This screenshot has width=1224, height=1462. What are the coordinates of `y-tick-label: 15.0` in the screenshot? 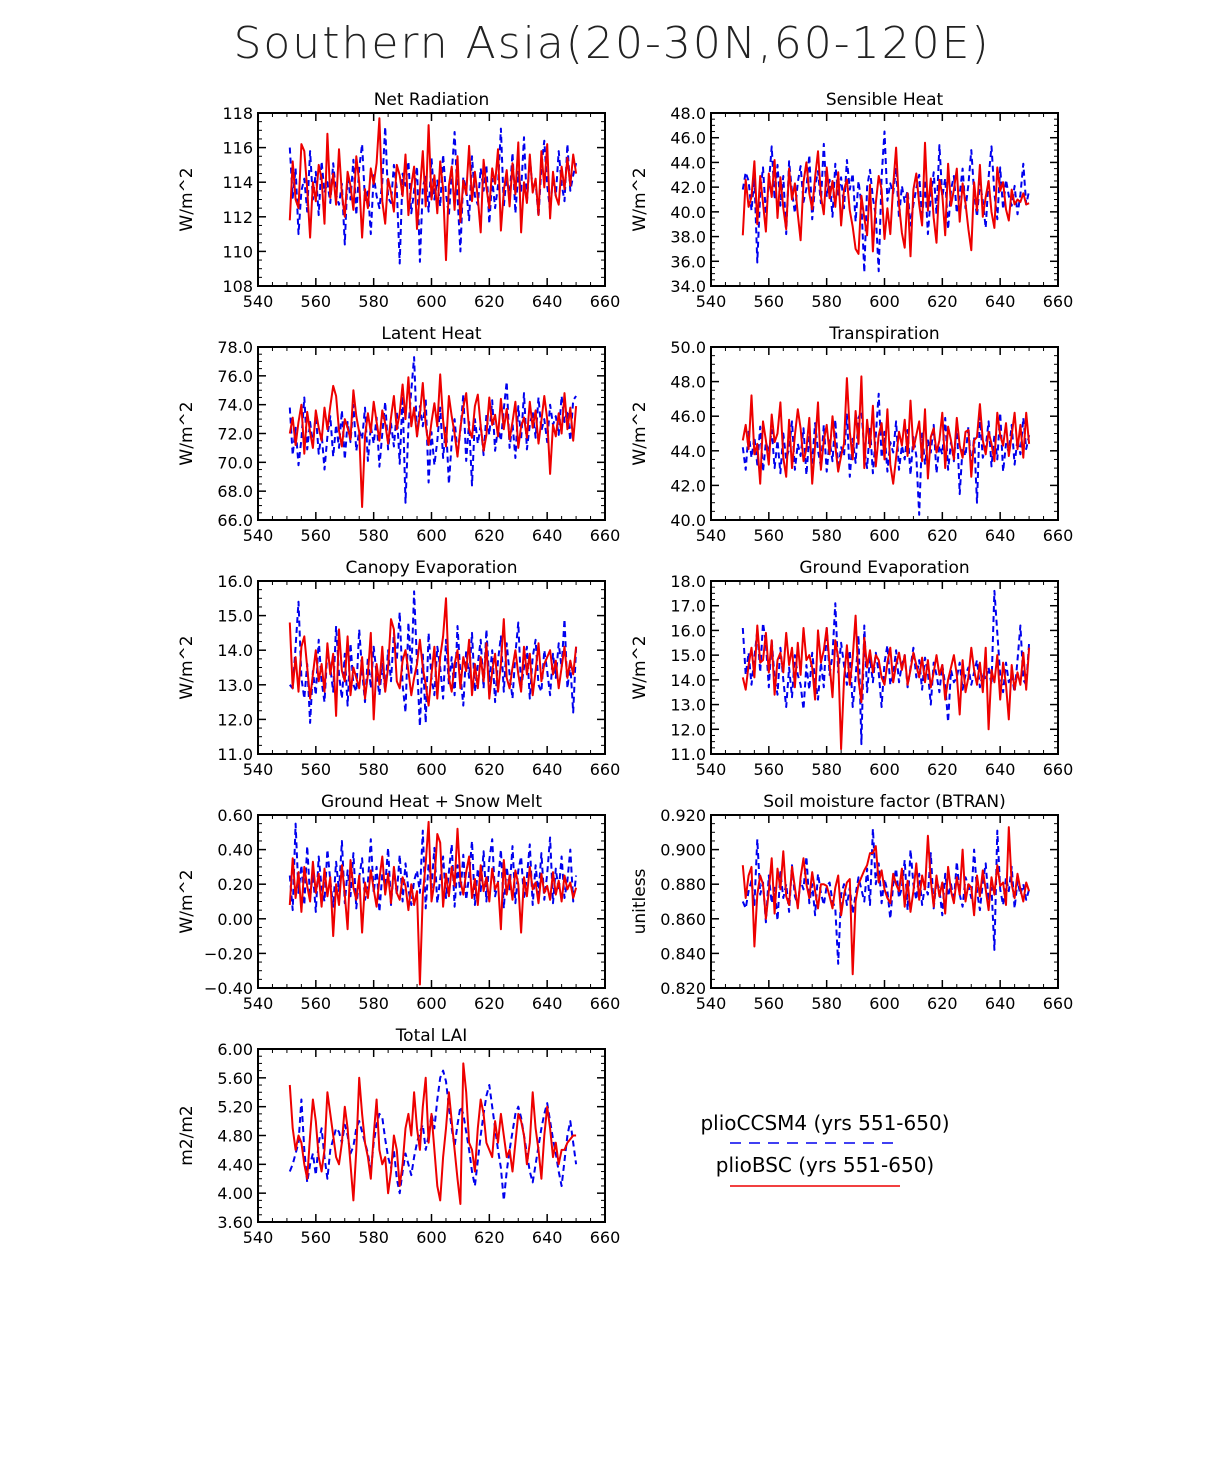 It's located at (688, 655).